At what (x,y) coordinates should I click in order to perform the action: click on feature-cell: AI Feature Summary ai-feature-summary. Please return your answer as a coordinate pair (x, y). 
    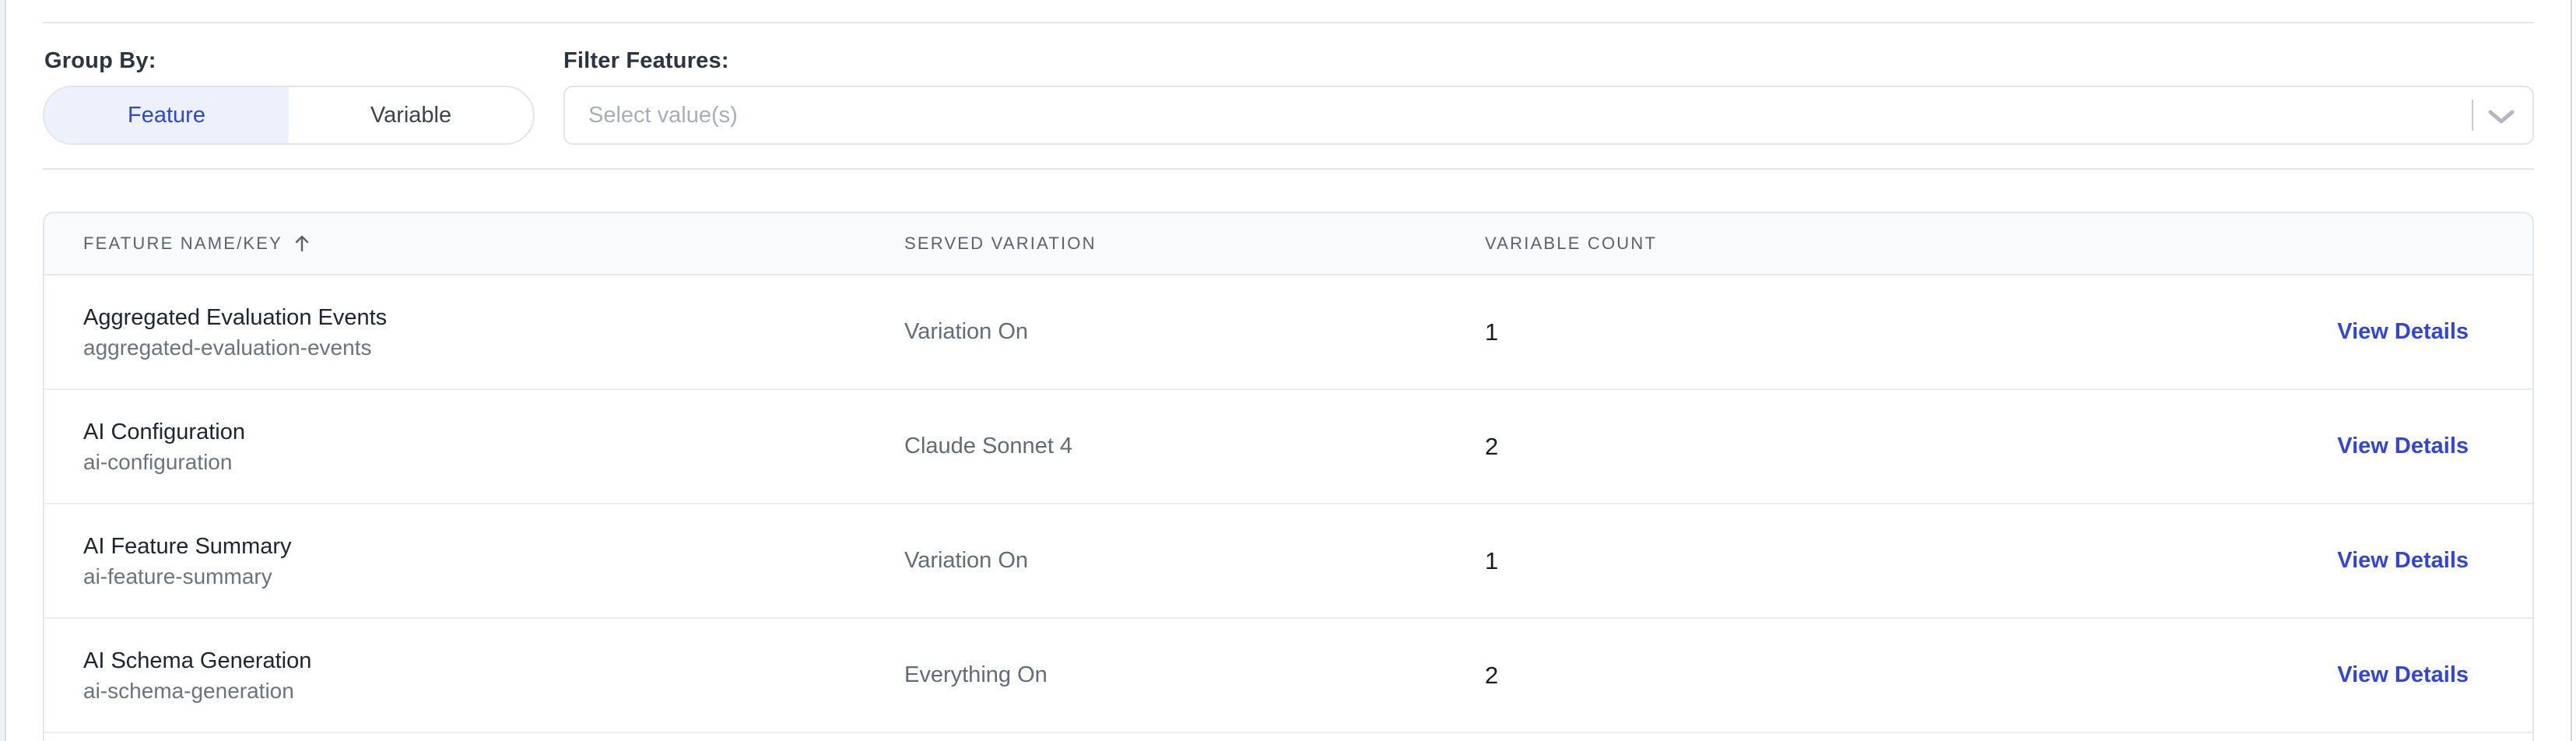
    Looking at the image, I should click on (474, 561).